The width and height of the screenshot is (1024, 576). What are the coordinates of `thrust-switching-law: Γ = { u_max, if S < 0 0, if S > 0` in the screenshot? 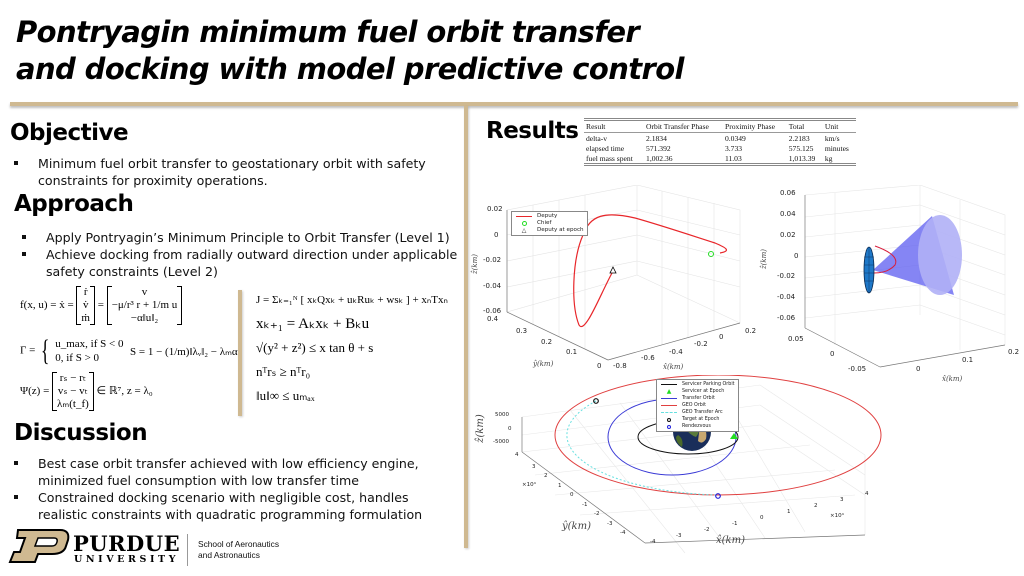 It's located at (72, 350).